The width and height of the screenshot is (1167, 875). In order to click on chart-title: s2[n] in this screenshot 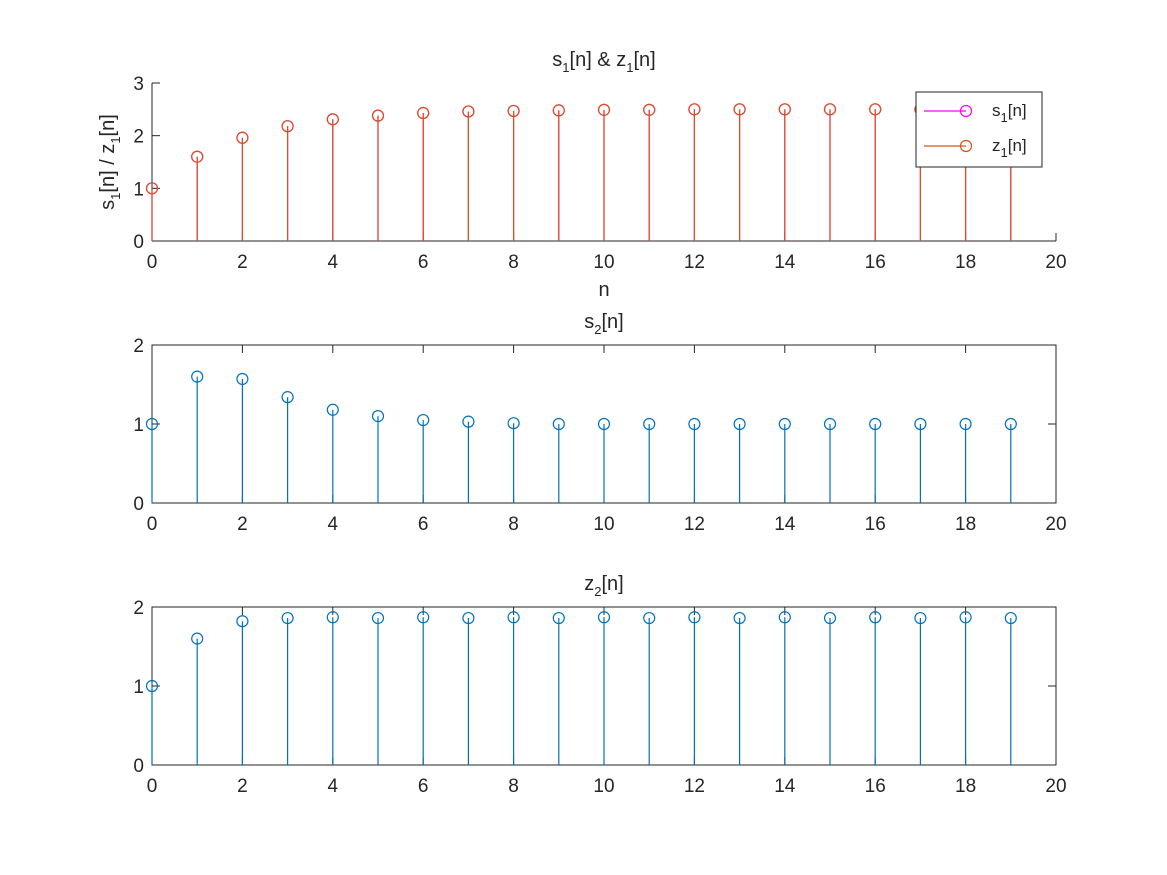, I will do `click(603, 324)`.